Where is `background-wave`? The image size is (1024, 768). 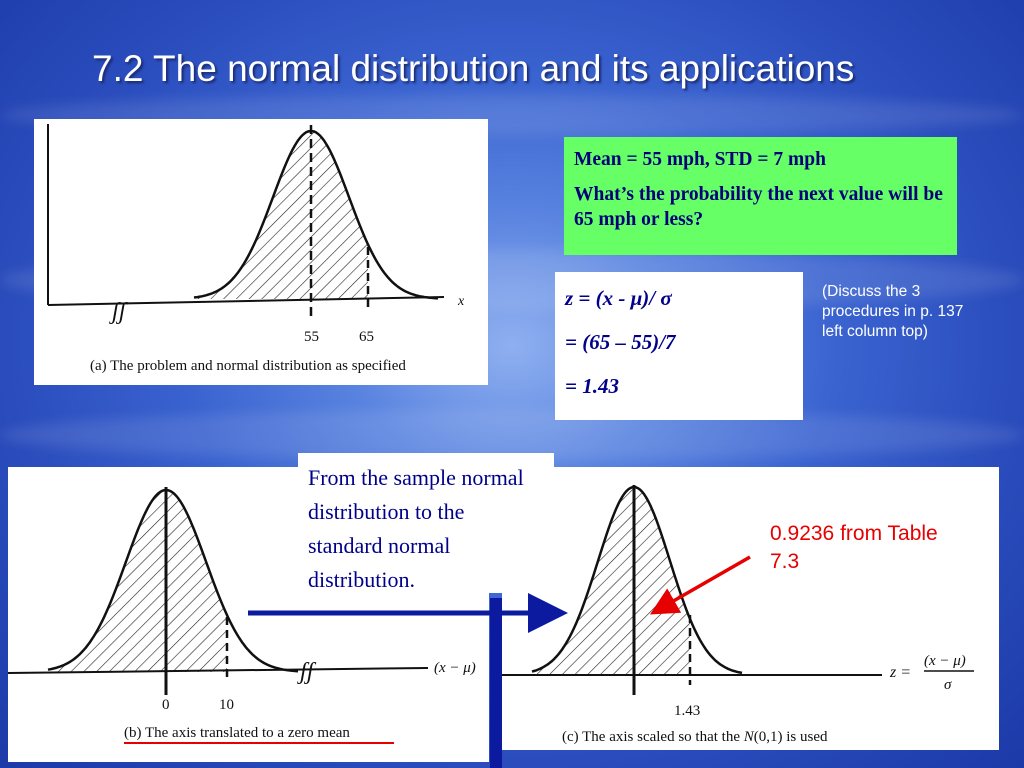 background-wave is located at coordinates (512, 435).